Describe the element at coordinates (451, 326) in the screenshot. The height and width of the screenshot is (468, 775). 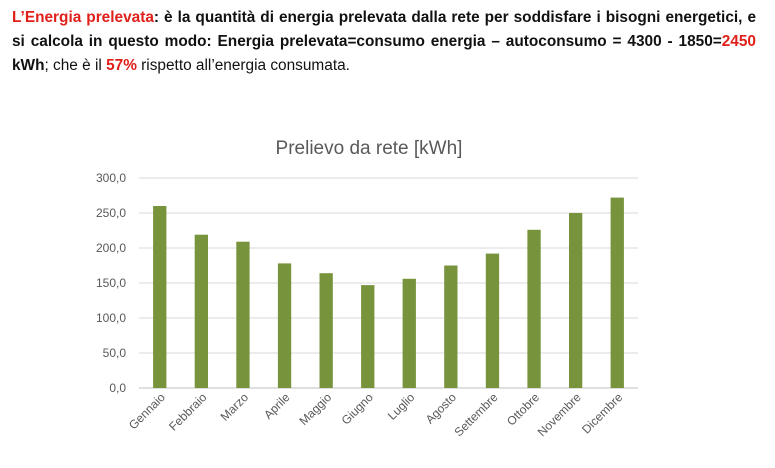
I see `bar-agosto` at that location.